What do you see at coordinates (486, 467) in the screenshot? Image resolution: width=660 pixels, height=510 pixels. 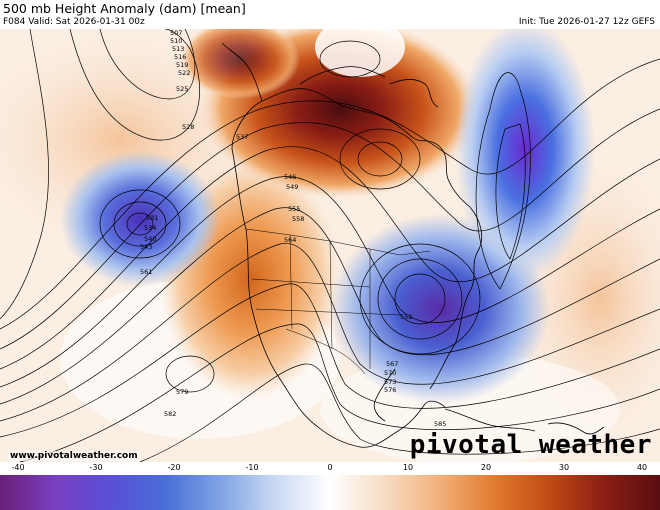 I see `colorbar-tick-label: 20` at bounding box center [486, 467].